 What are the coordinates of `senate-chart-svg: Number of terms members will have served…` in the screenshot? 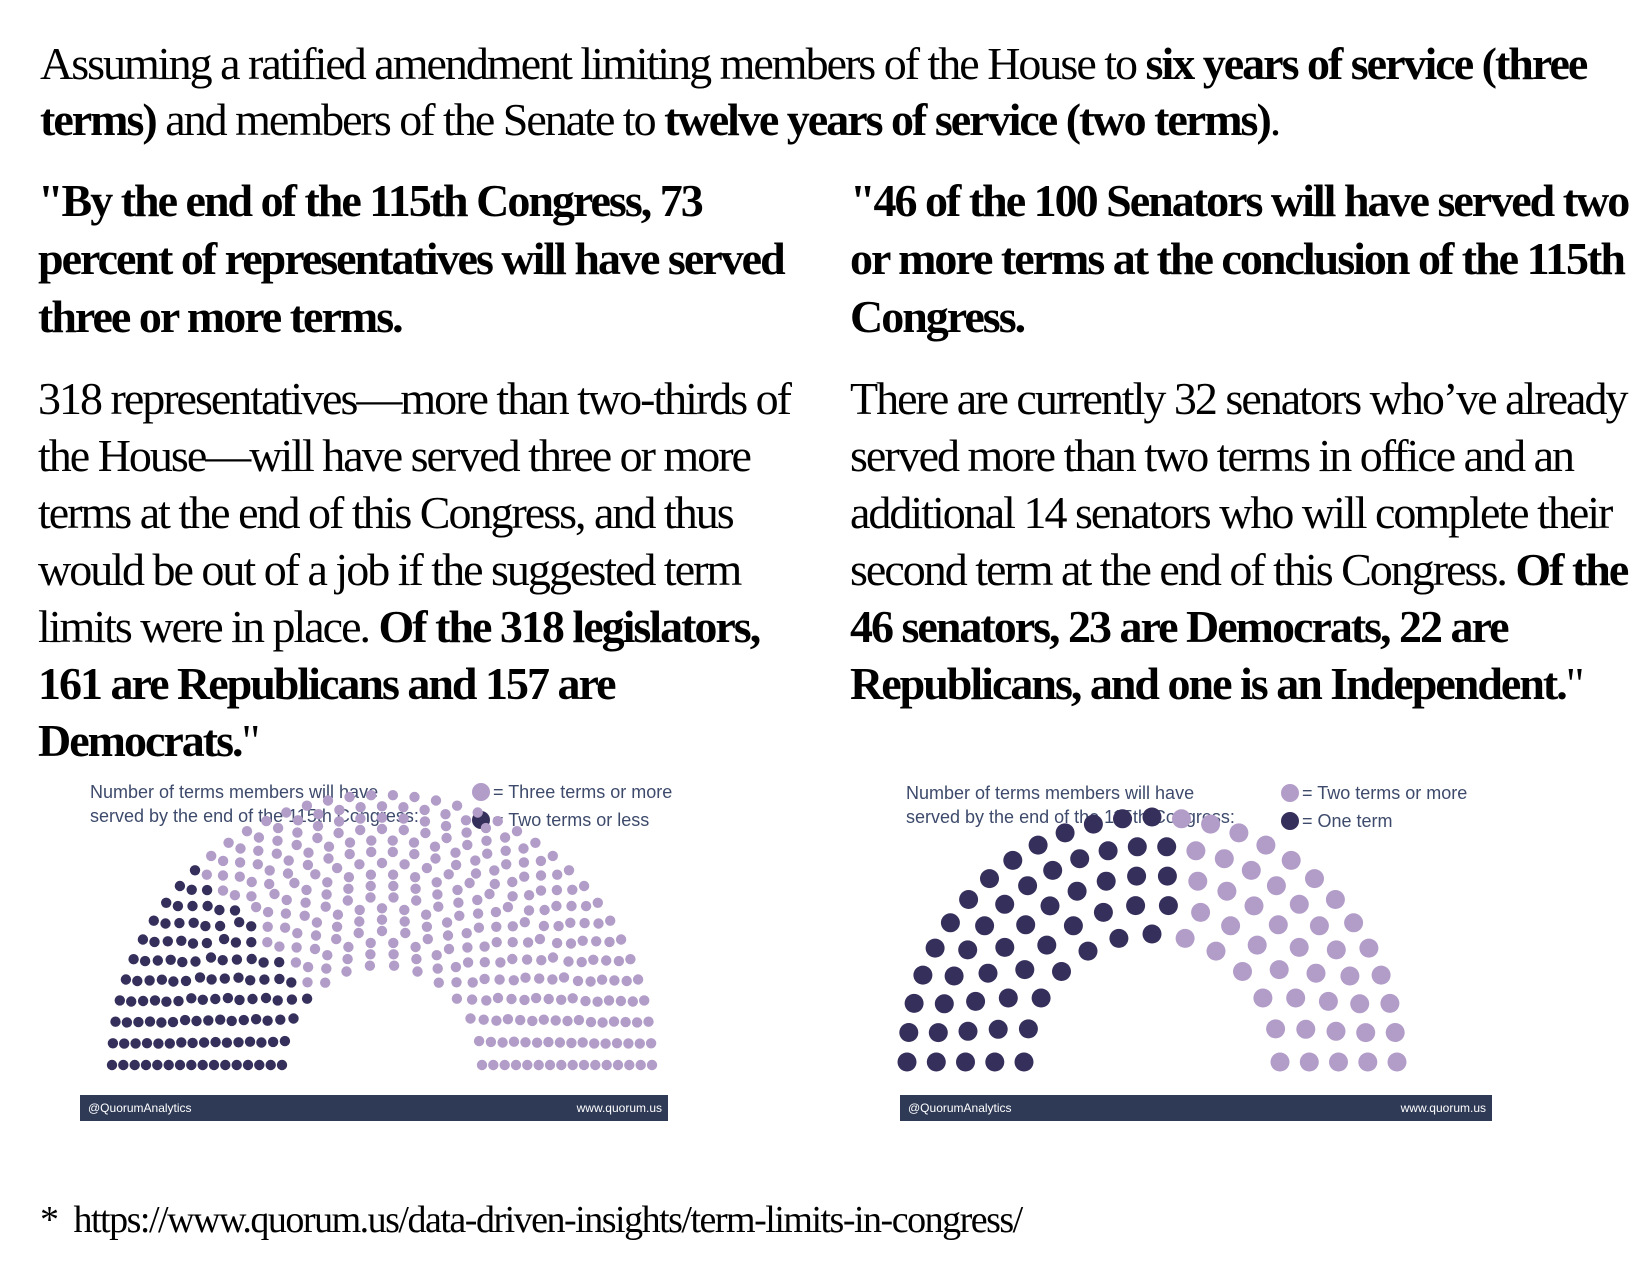 It's located at (1194, 952).